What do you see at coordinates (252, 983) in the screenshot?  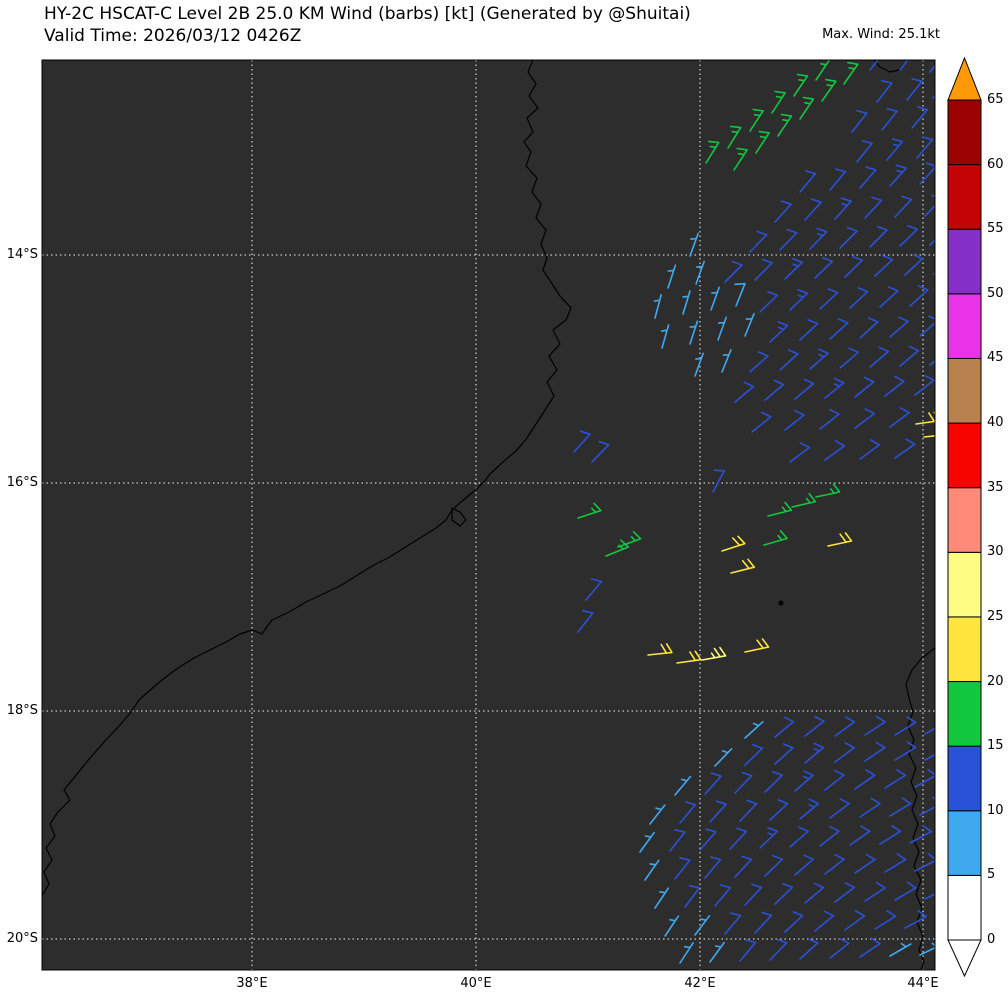 I see `x-tick-label: 38°E` at bounding box center [252, 983].